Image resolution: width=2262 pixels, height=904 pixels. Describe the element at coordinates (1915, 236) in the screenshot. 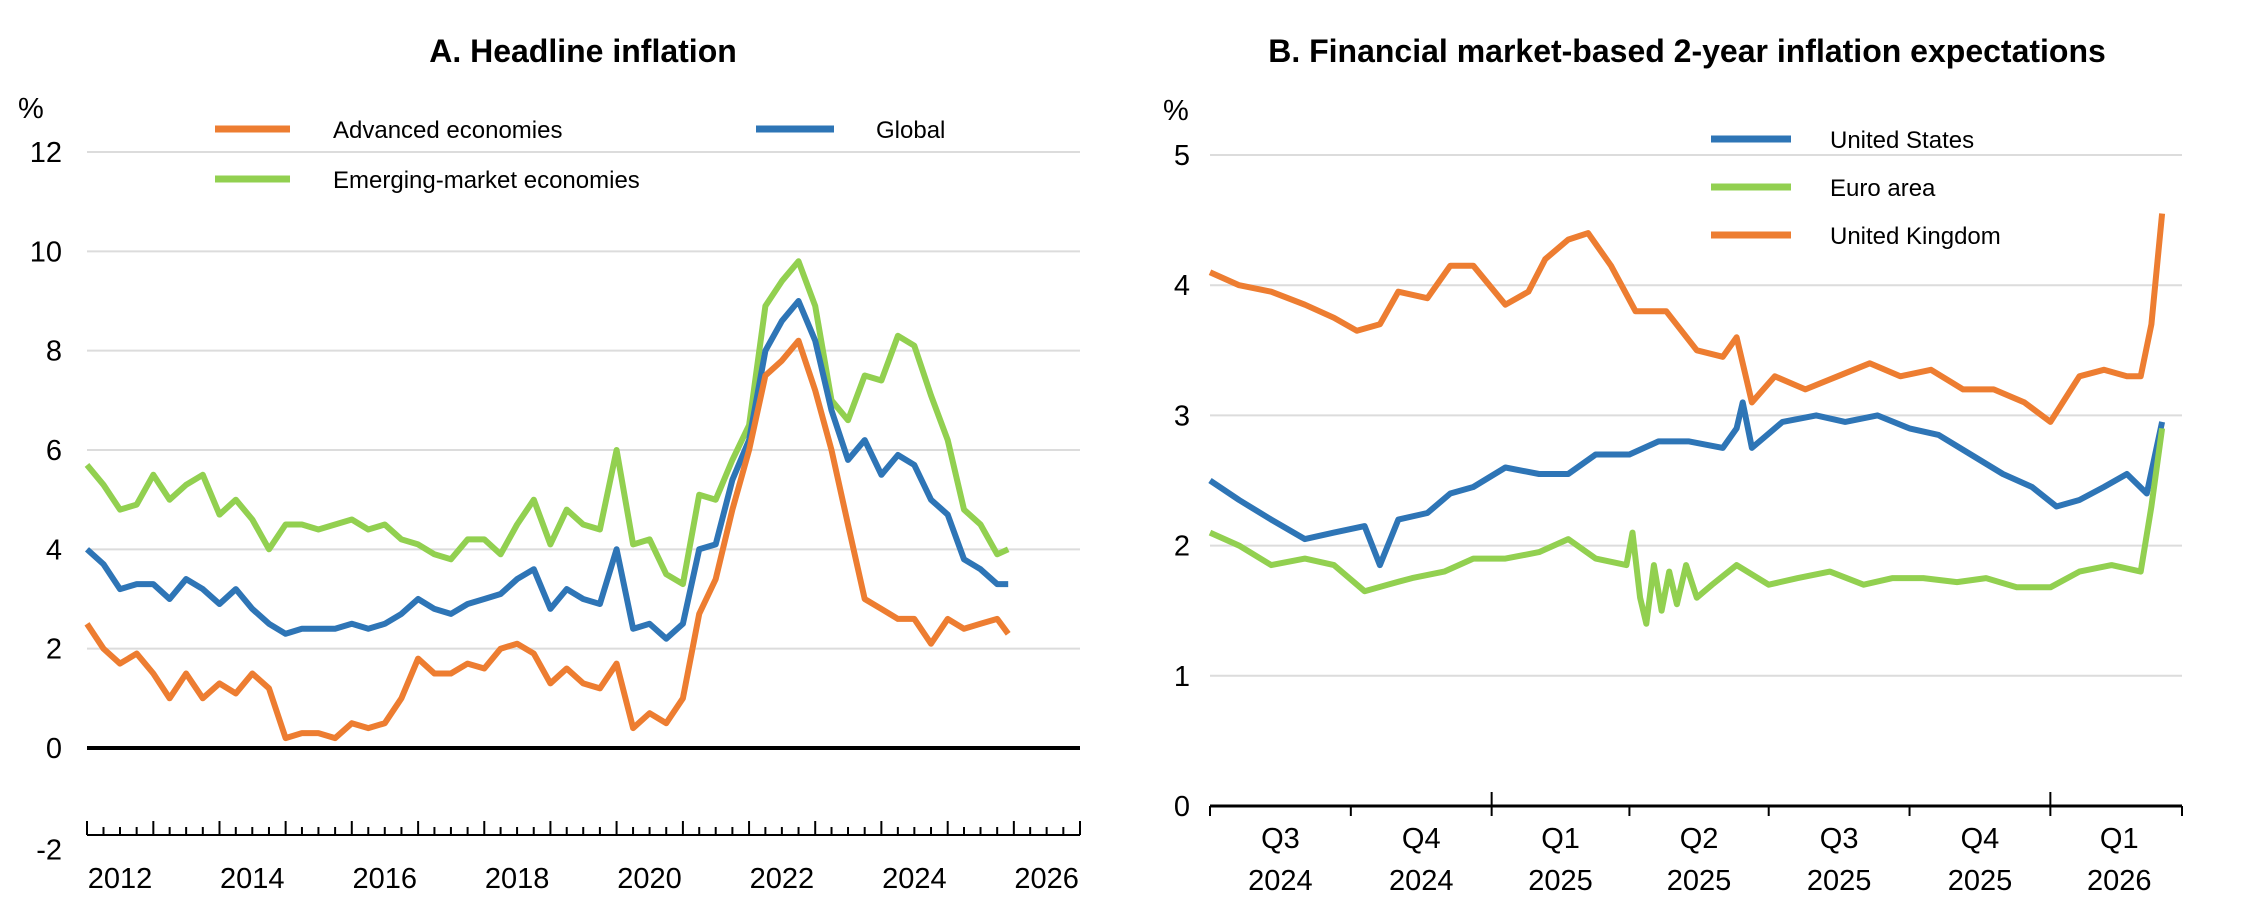

I see `legend-label-uk: United Kingdom` at that location.